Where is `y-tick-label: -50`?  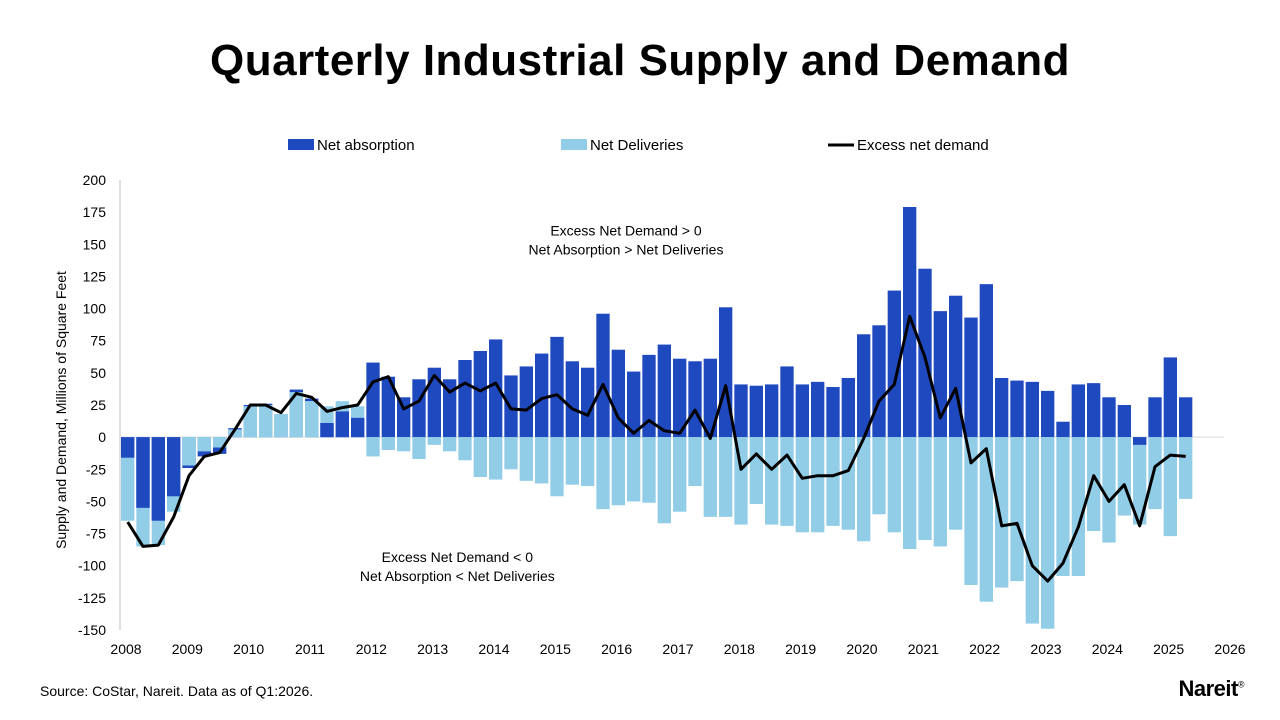
y-tick-label: -50 is located at coordinates (96, 501).